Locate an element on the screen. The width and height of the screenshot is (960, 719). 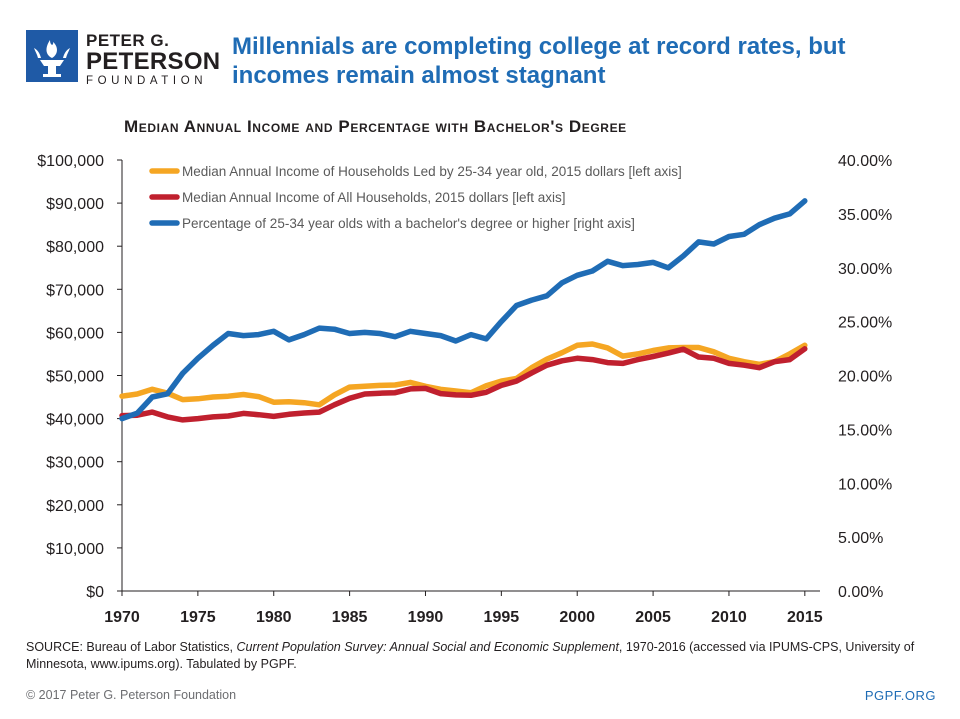
x-tick-label: 2000 is located at coordinates (577, 617).